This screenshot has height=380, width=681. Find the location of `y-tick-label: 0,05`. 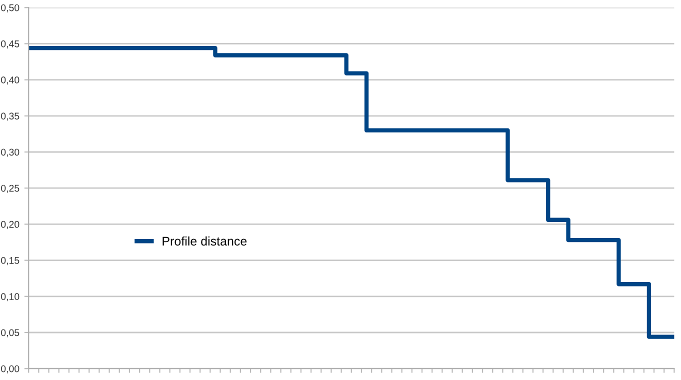

y-tick-label: 0,05 is located at coordinates (10, 333).